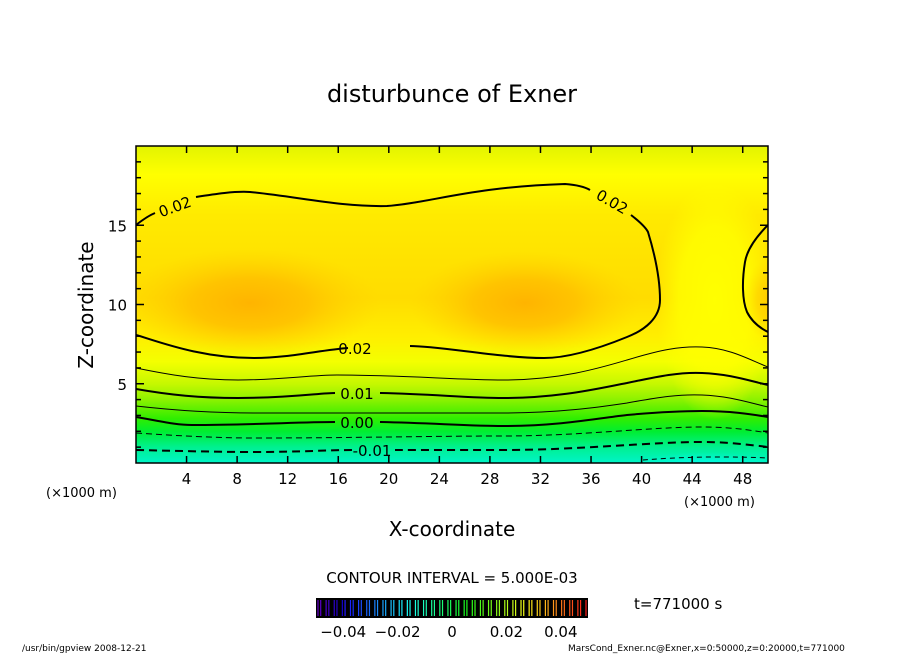  I want to click on contour-line-0.00, so click(452, 418).